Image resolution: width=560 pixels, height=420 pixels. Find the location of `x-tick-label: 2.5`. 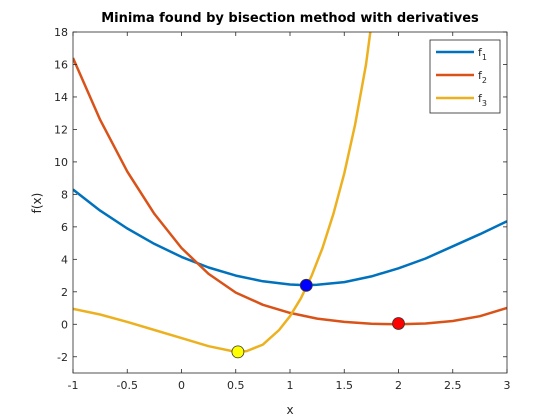

x-tick-label: 2.5 is located at coordinates (453, 385).